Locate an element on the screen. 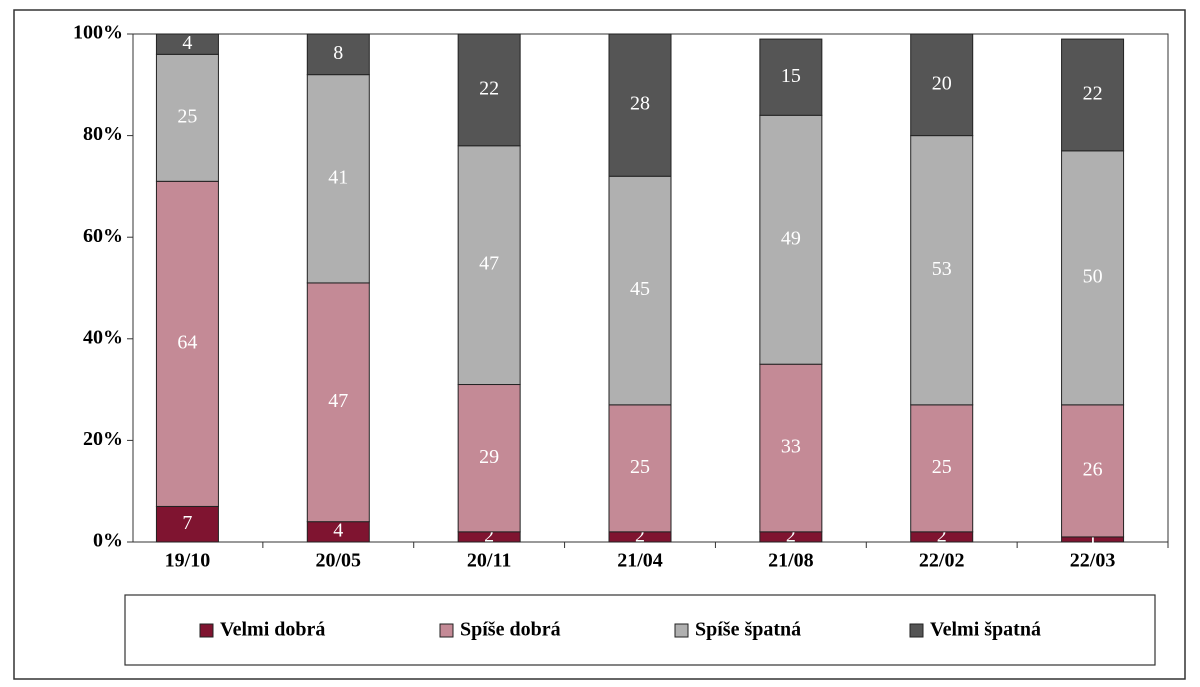  x-tick-label: 20/11 is located at coordinates (489, 561).